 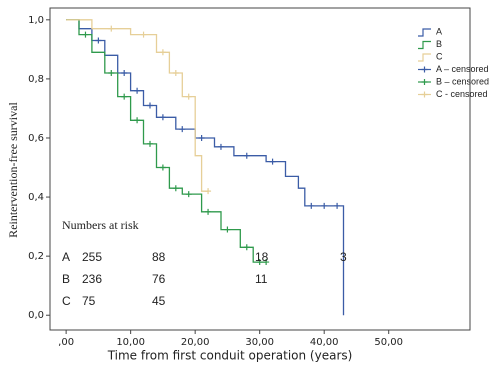 What do you see at coordinates (36, 138) in the screenshot?
I see `y-tick-label: 0,6` at bounding box center [36, 138].